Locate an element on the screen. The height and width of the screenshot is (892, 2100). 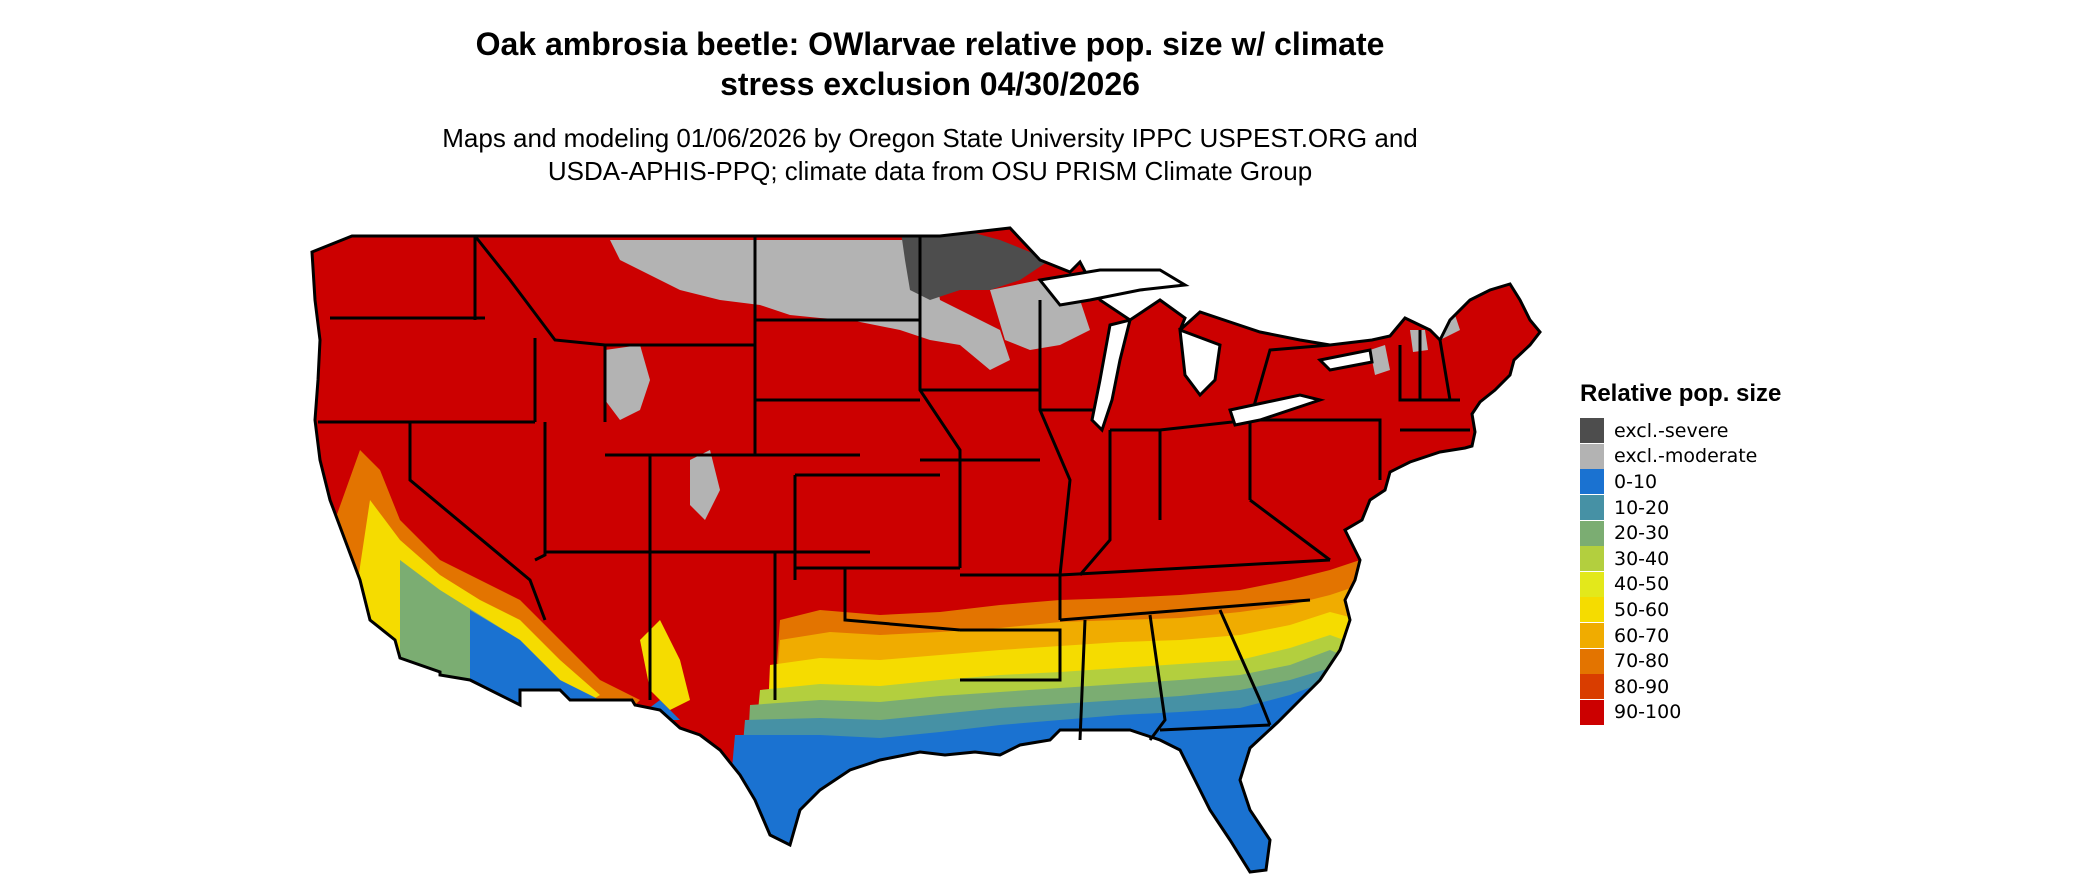
border-id-mt is located at coordinates (540, 328).